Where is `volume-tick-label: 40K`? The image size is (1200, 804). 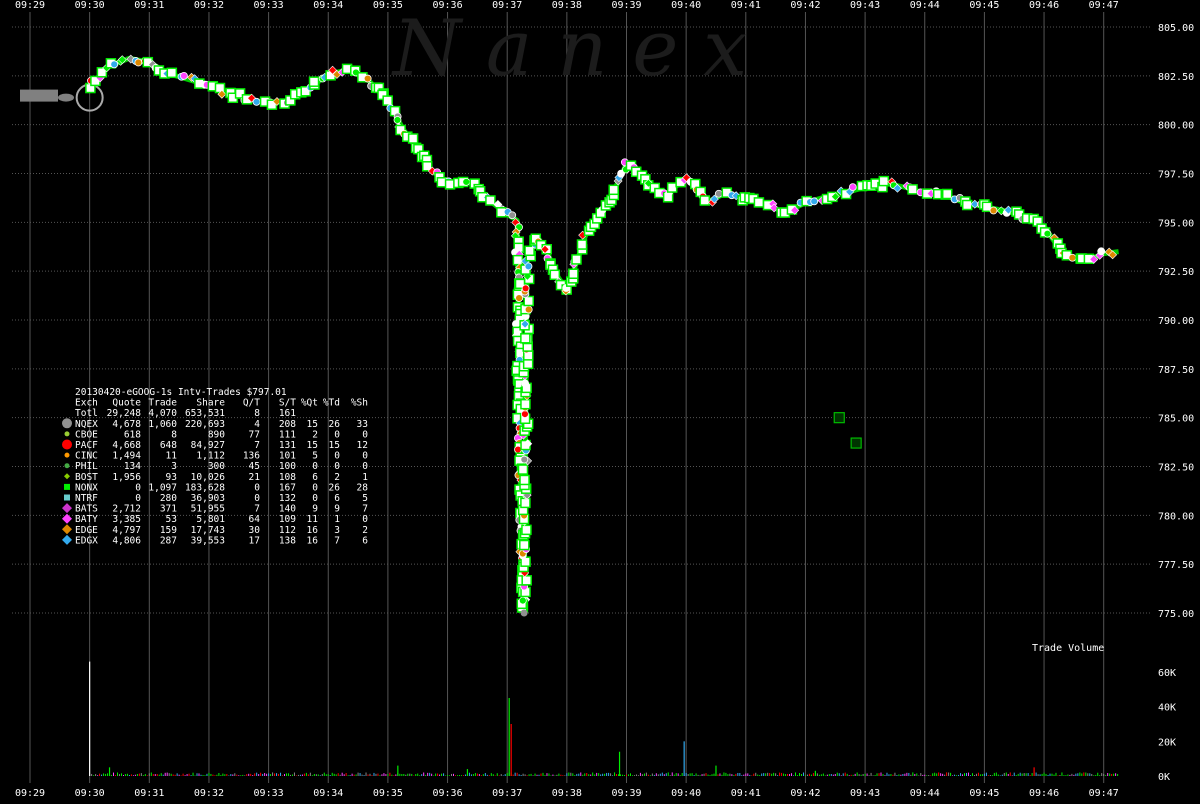
volume-tick-label: 40K is located at coordinates (1167, 708).